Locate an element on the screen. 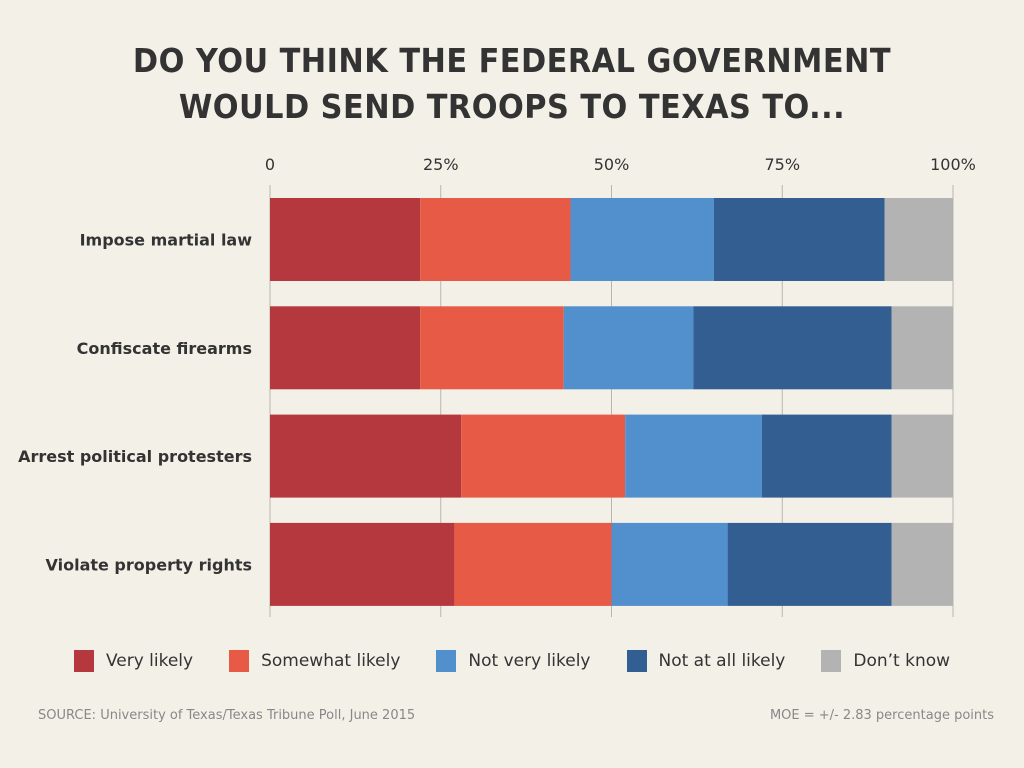 Image resolution: width=1024 pixels, height=768 pixels. legend-item: Not very likely is located at coordinates (513, 661).